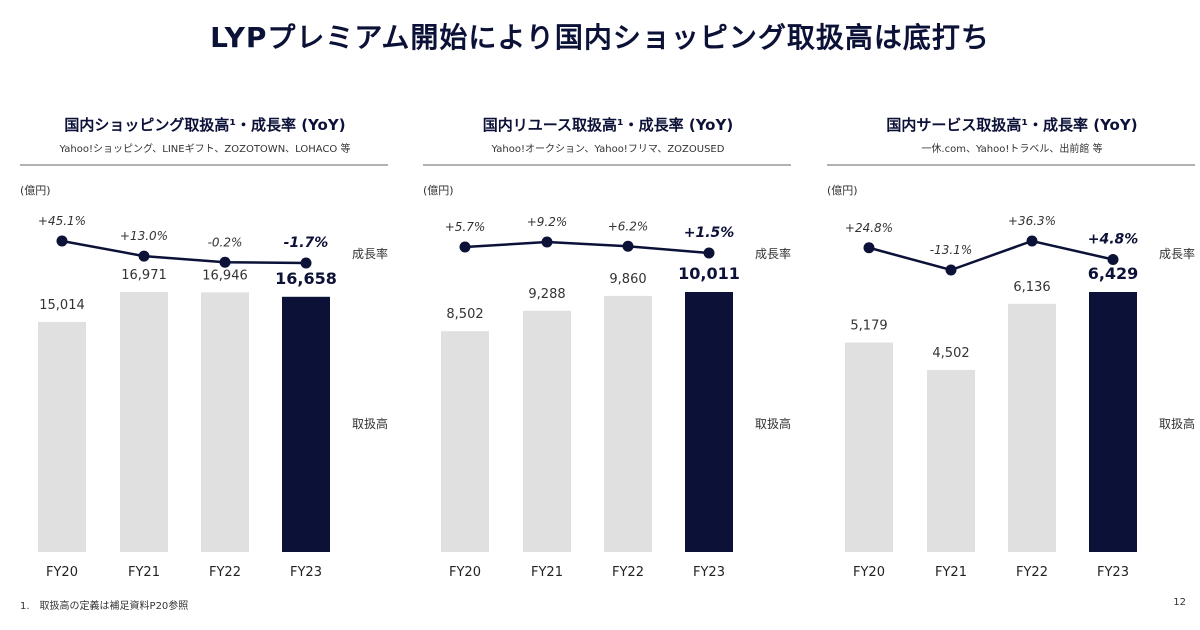  Describe the element at coordinates (951, 250) in the screenshot. I see `growth-label: -13.1%` at that location.